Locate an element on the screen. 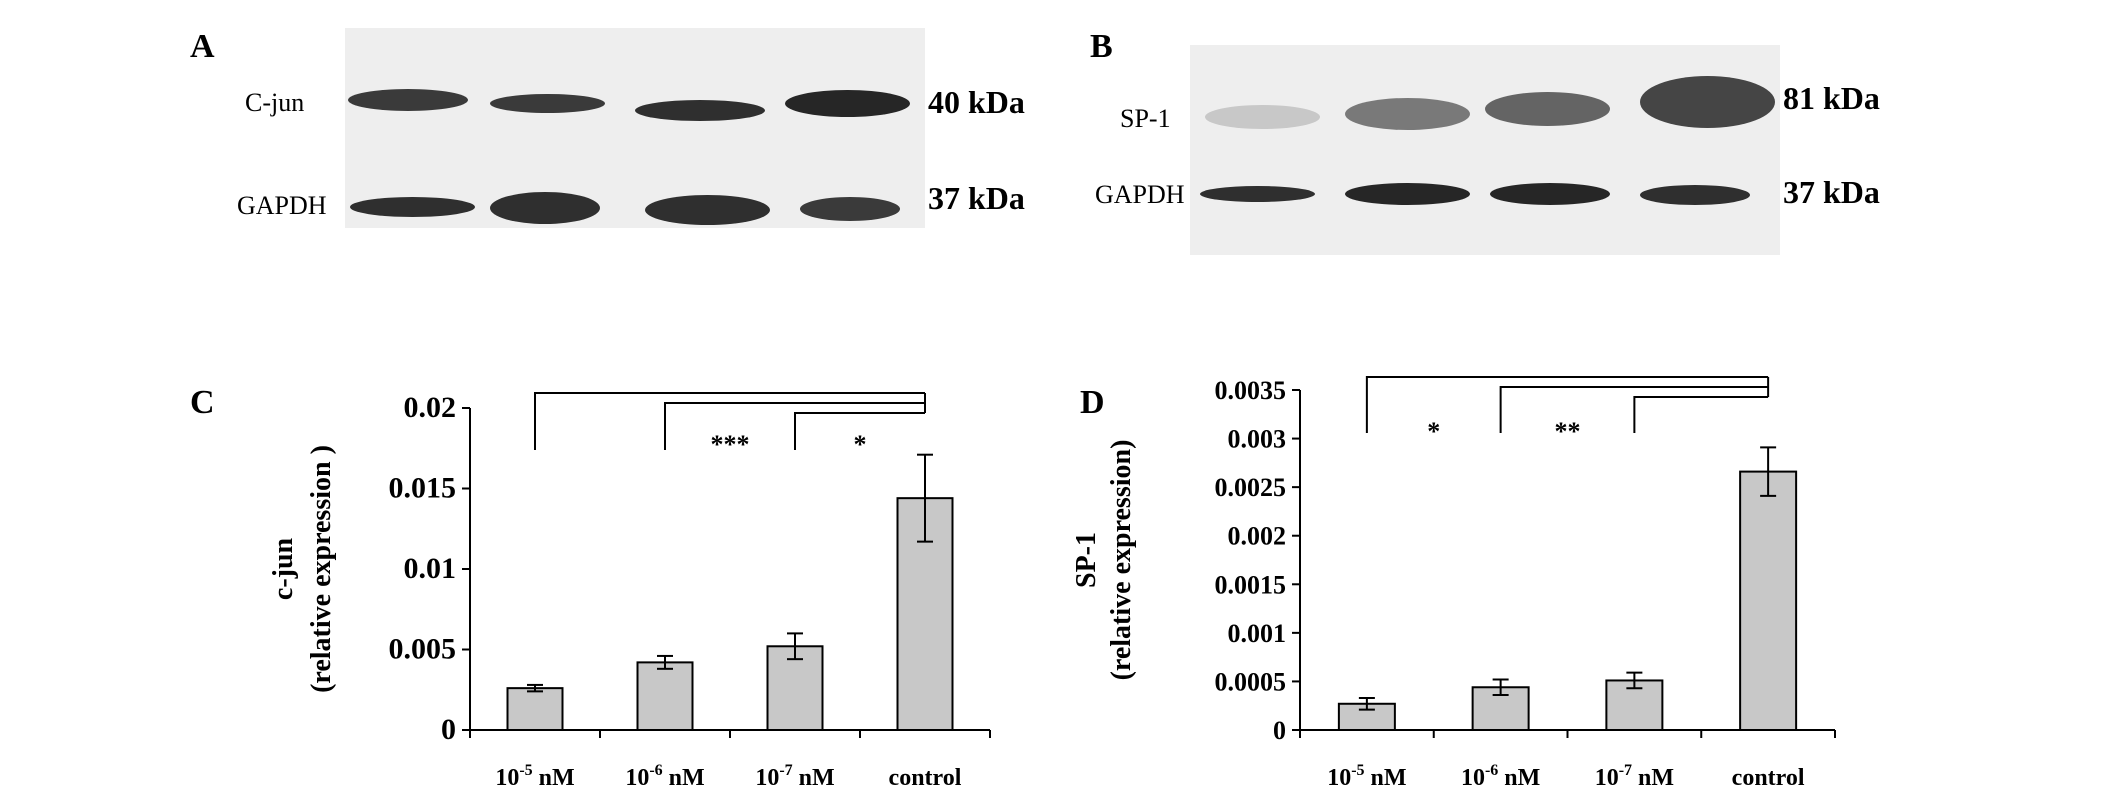  y-tick-label: 0.015 is located at coordinates (423, 488).